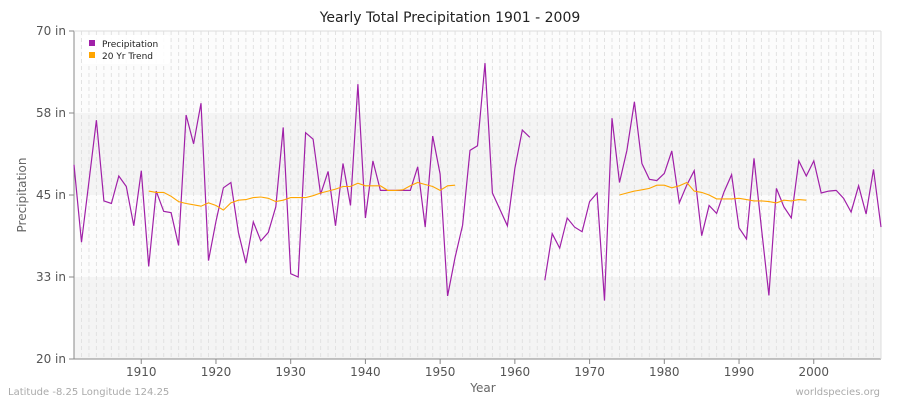 Image resolution: width=900 pixels, height=404 pixels. What do you see at coordinates (51, 113) in the screenshot?
I see `y-tick-label: 58 in` at bounding box center [51, 113].